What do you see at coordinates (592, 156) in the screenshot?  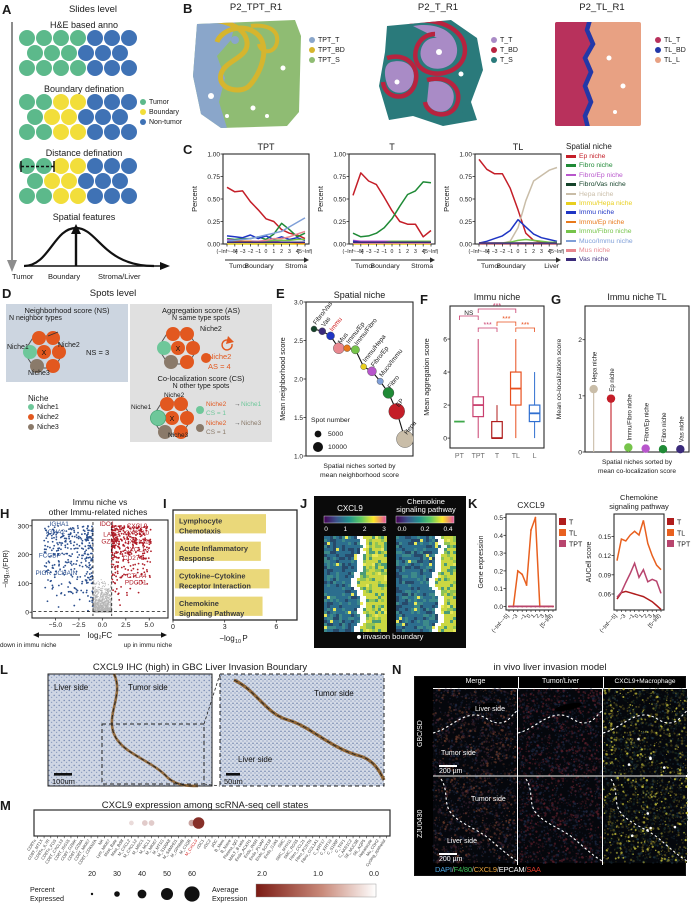 I see `legend-label: Ep niche` at bounding box center [592, 156].